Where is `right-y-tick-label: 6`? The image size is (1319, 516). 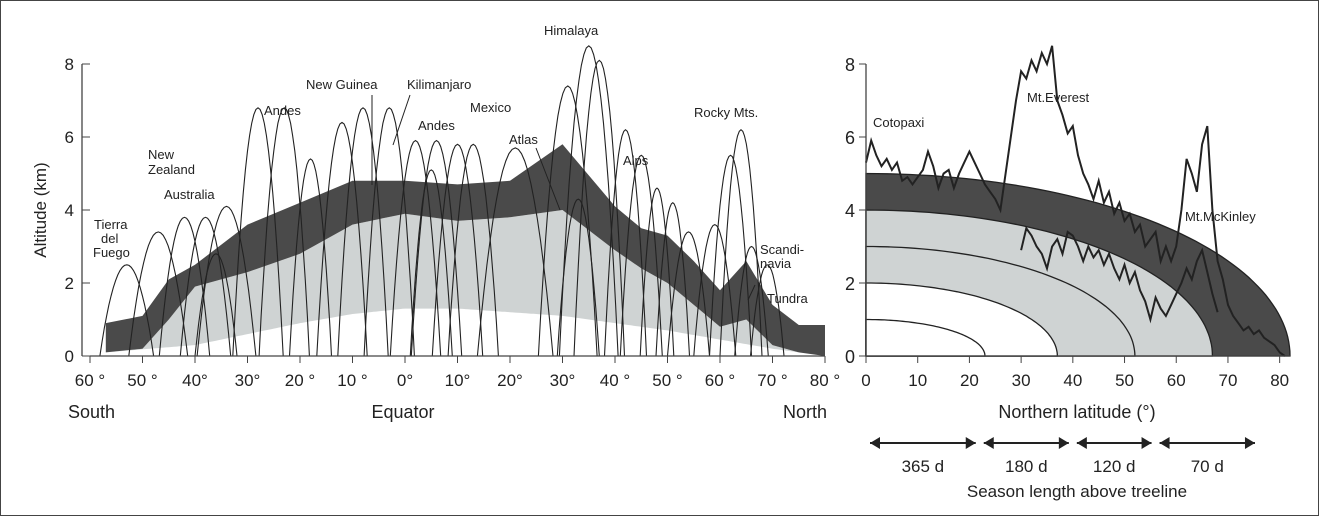
right-y-tick-label: 6 is located at coordinates (850, 138).